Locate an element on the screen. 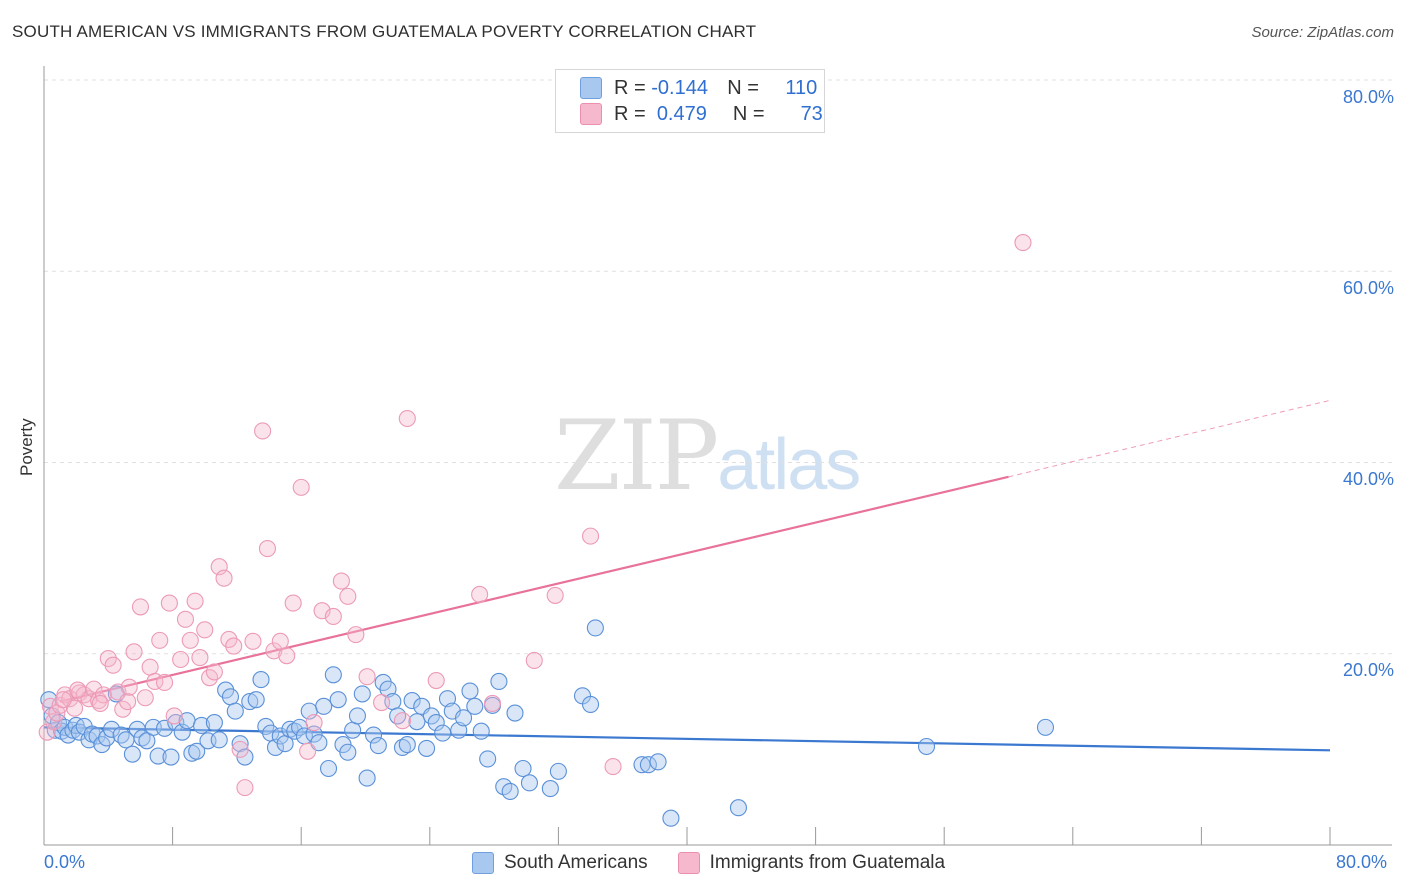 This screenshot has height=892, width=1406. x-tick-80: 80.0% is located at coordinates (1362, 862).